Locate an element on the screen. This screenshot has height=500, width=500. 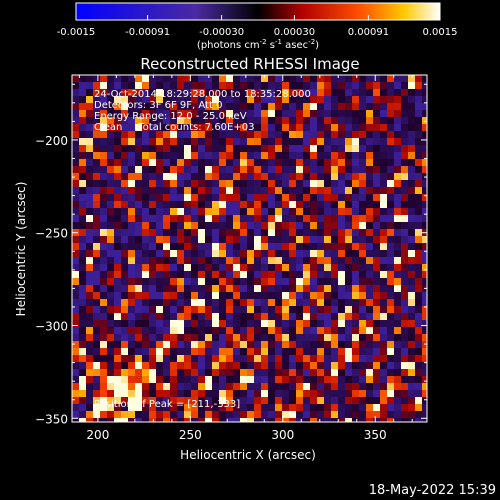
colorbar-tick-label: -0.0015 is located at coordinates (76, 32).